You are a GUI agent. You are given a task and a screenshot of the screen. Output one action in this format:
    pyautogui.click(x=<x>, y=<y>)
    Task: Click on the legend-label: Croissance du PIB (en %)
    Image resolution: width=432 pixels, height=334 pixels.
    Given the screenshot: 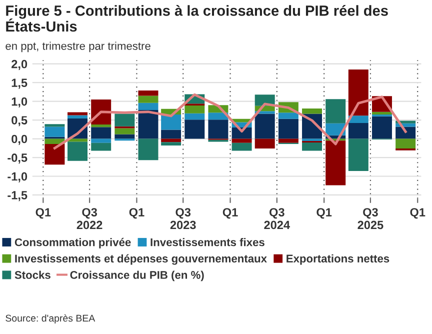 What is the action you would take?
    pyautogui.click(x=137, y=276)
    